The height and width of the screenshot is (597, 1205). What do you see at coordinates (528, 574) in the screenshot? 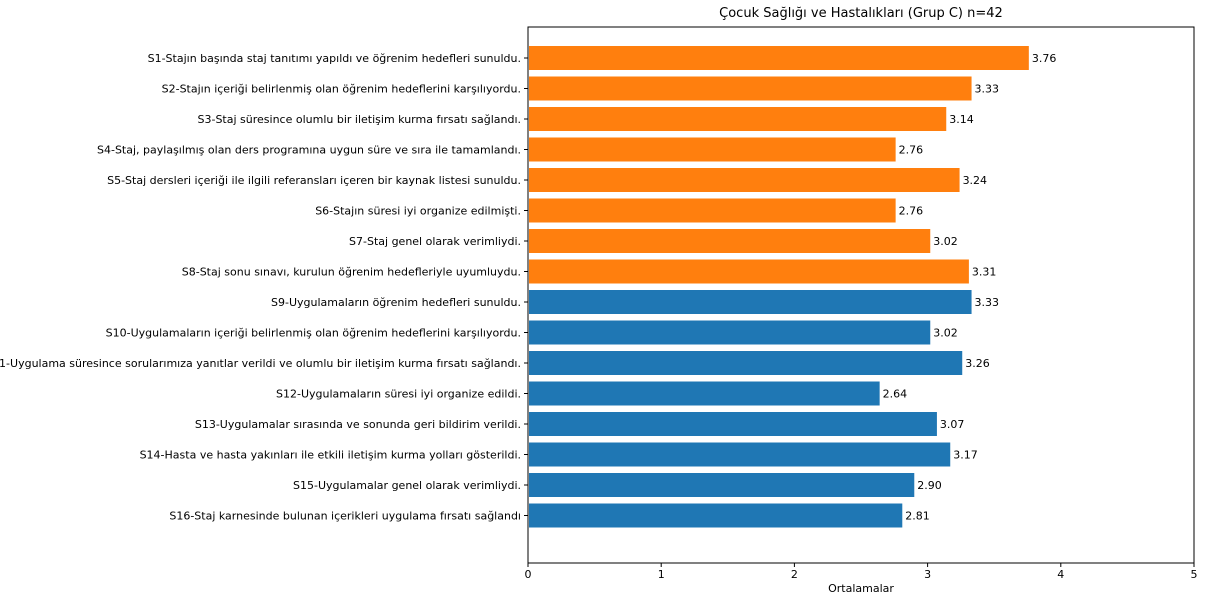
I see `x-tick-label: 0` at bounding box center [528, 574].